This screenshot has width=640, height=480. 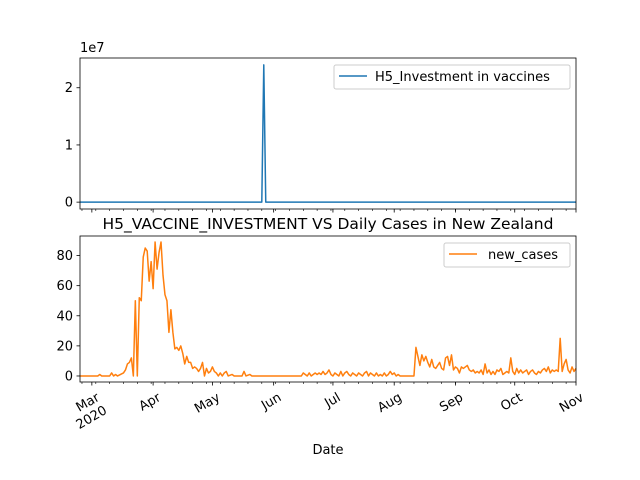 What do you see at coordinates (69, 88) in the screenshot?
I see `top-y-tick-label: 2` at bounding box center [69, 88].